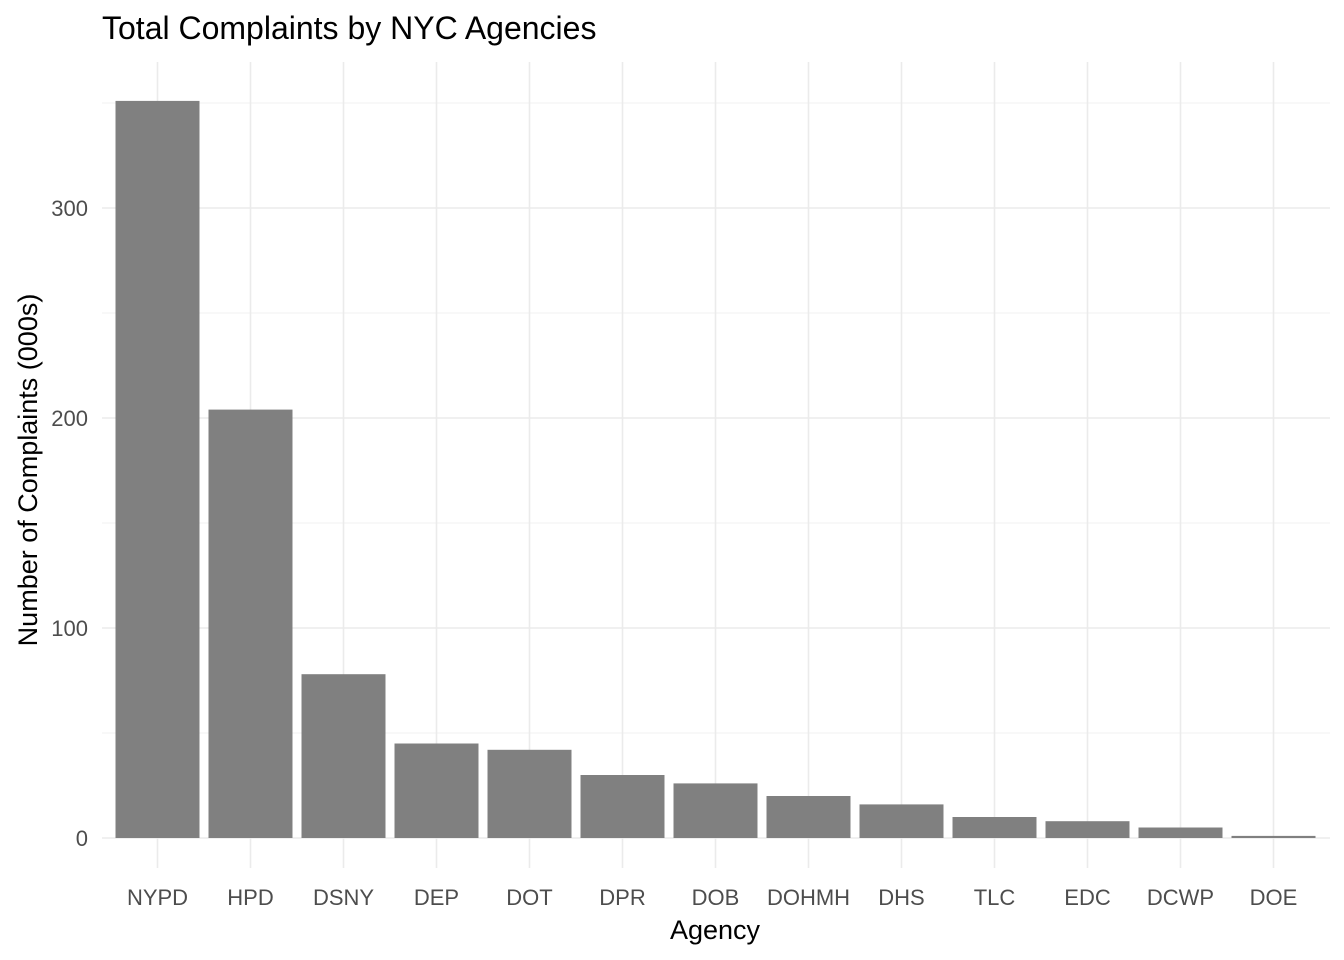 The image size is (1344, 960). Describe the element at coordinates (622, 897) in the screenshot. I see `x-tick-label-dpr: DPR` at that location.